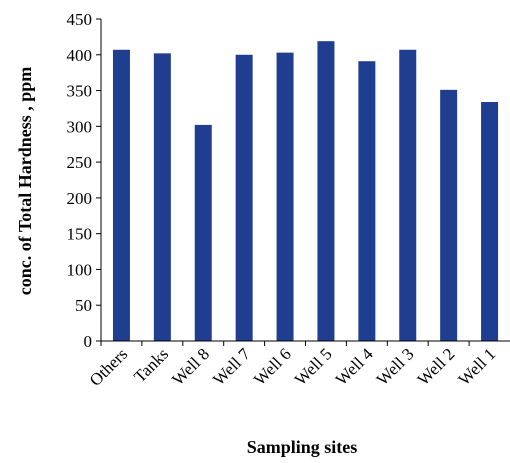 This screenshot has height=463, width=510. Describe the element at coordinates (151, 365) in the screenshot. I see `x-tick-label: Tanks` at that location.